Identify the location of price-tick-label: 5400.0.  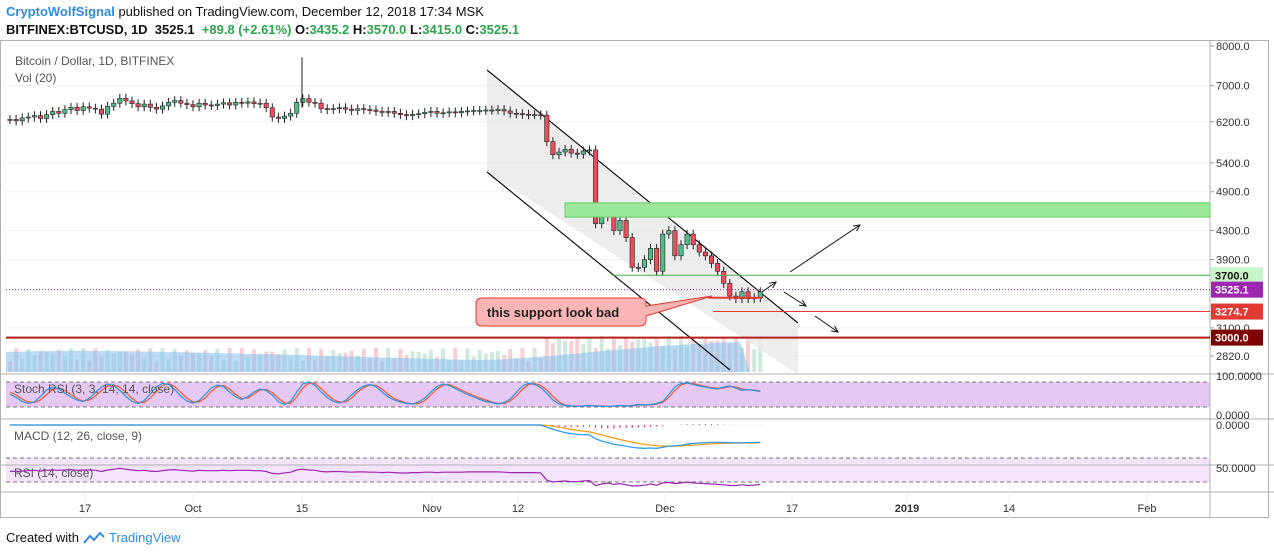
(1233, 164).